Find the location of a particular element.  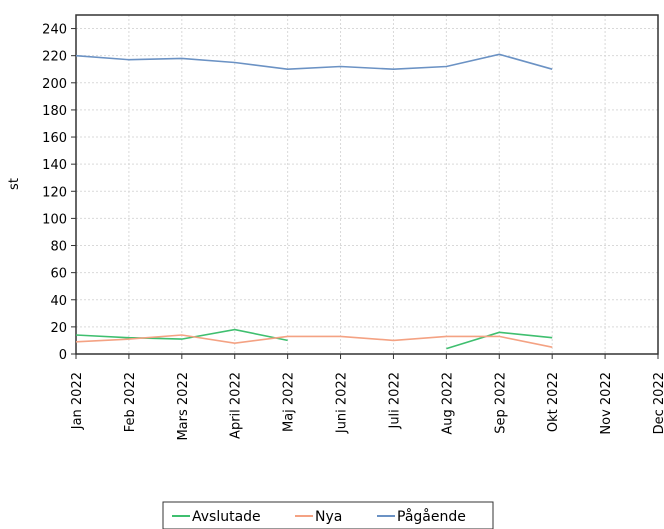

y-tick-label: 100 is located at coordinates (54, 219).